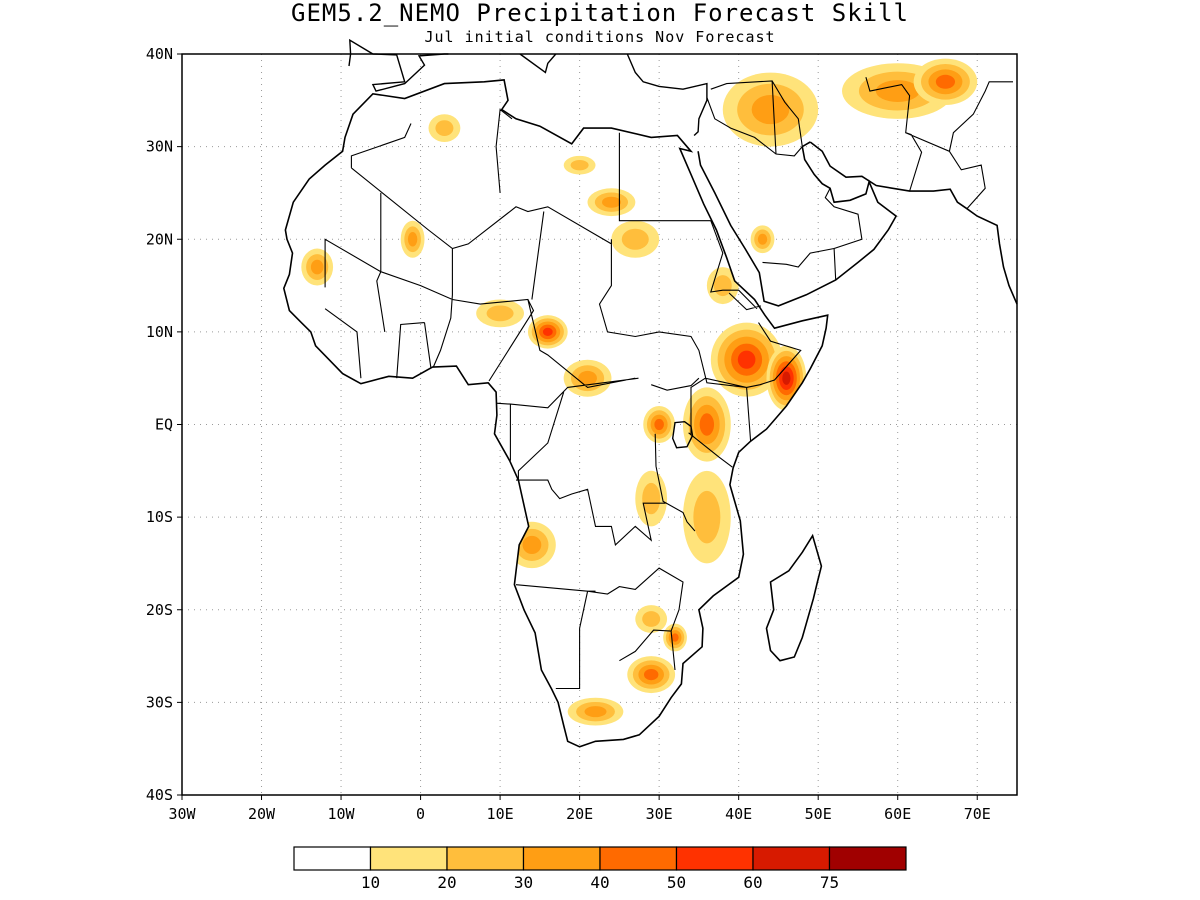 The image size is (1200, 900). I want to click on colorbar-label: 40, so click(599, 882).